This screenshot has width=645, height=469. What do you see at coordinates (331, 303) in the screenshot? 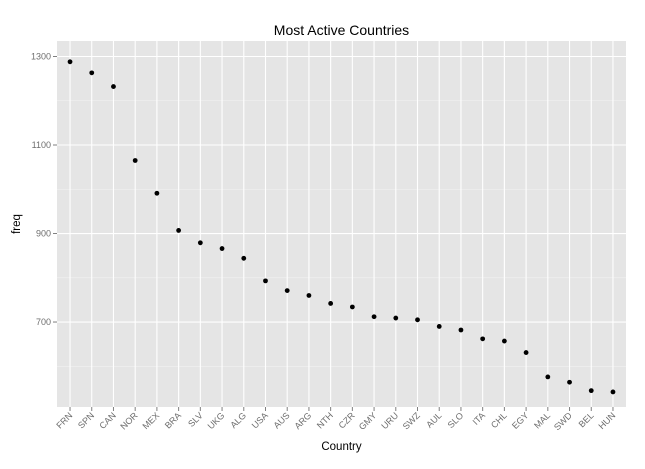
I see `data-point-nth` at bounding box center [331, 303].